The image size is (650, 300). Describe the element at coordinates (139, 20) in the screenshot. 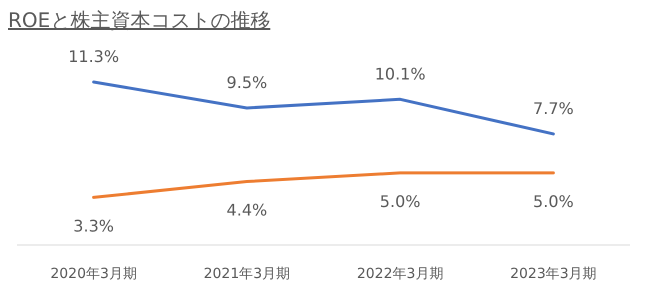

I see `title: ROEと株主資本コストの推移` at that location.